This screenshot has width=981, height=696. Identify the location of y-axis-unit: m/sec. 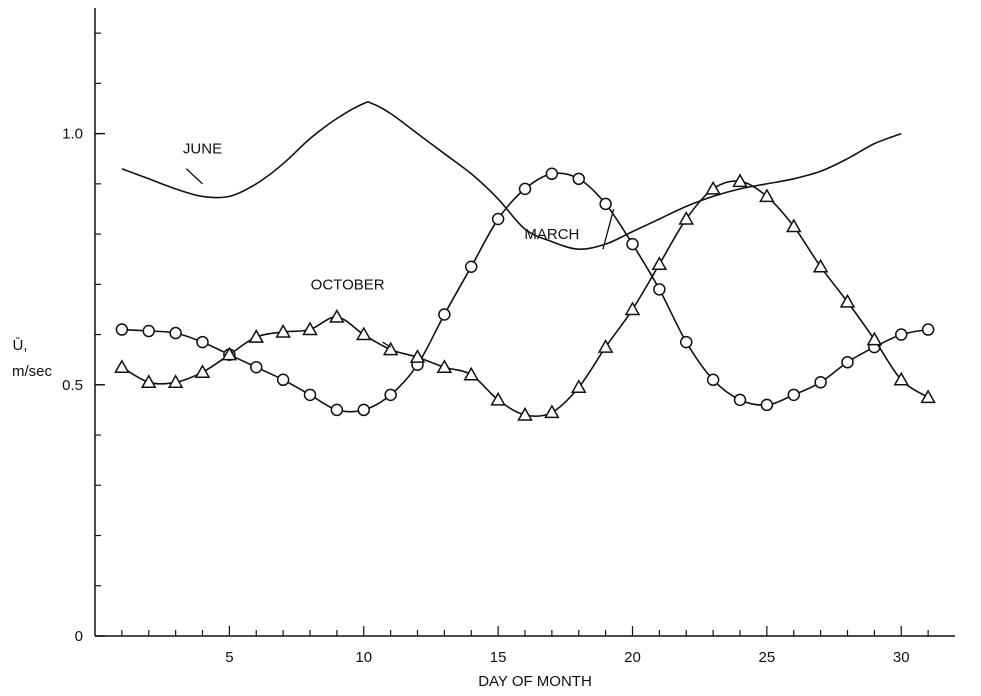
(32, 371).